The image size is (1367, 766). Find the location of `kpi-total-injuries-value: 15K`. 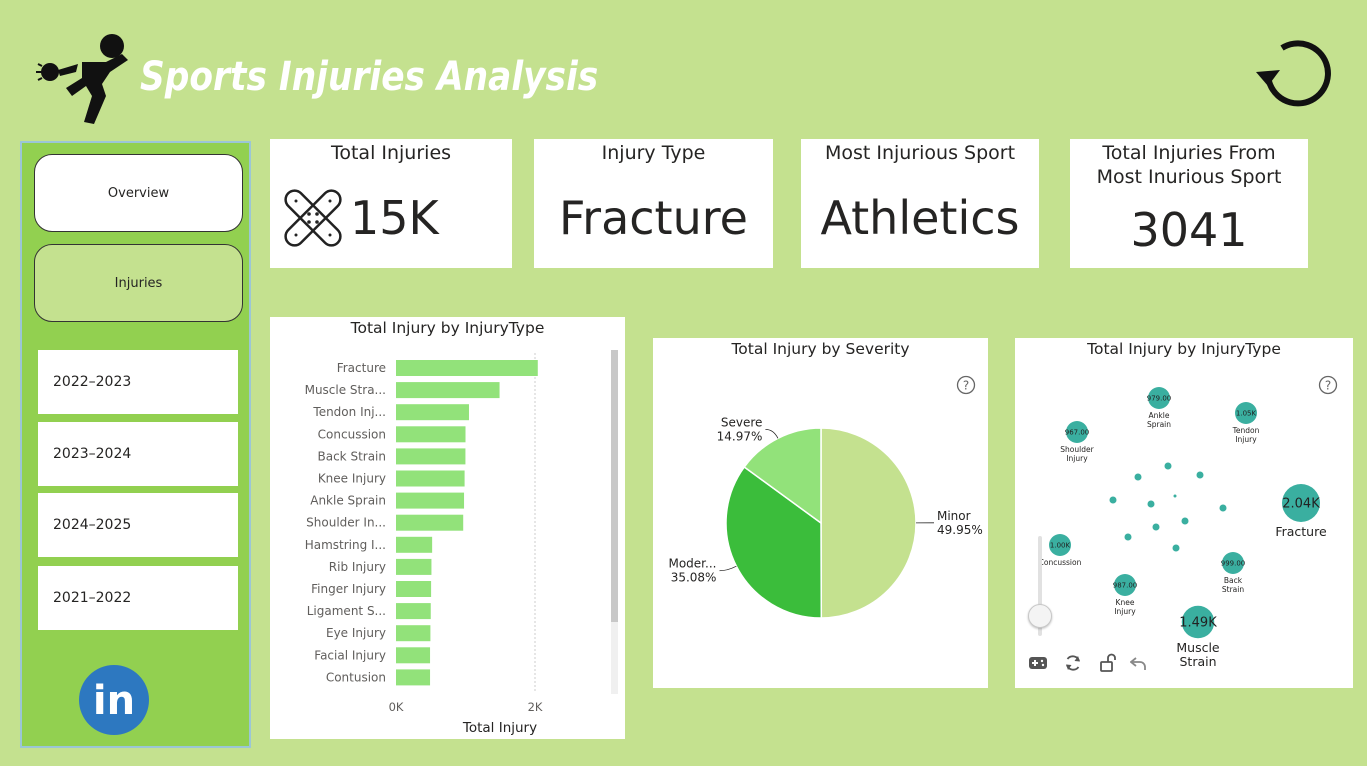

kpi-total-injuries-value: 15K is located at coordinates (394, 218).